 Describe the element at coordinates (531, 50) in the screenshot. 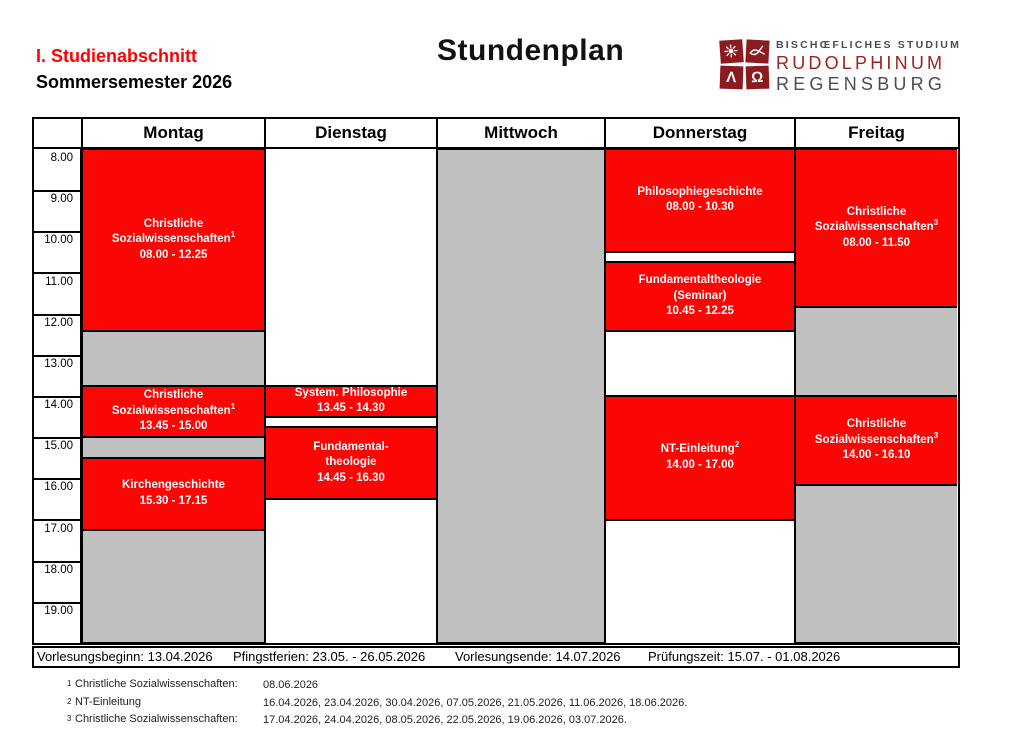

I see `page-title: Stundenplan` at that location.